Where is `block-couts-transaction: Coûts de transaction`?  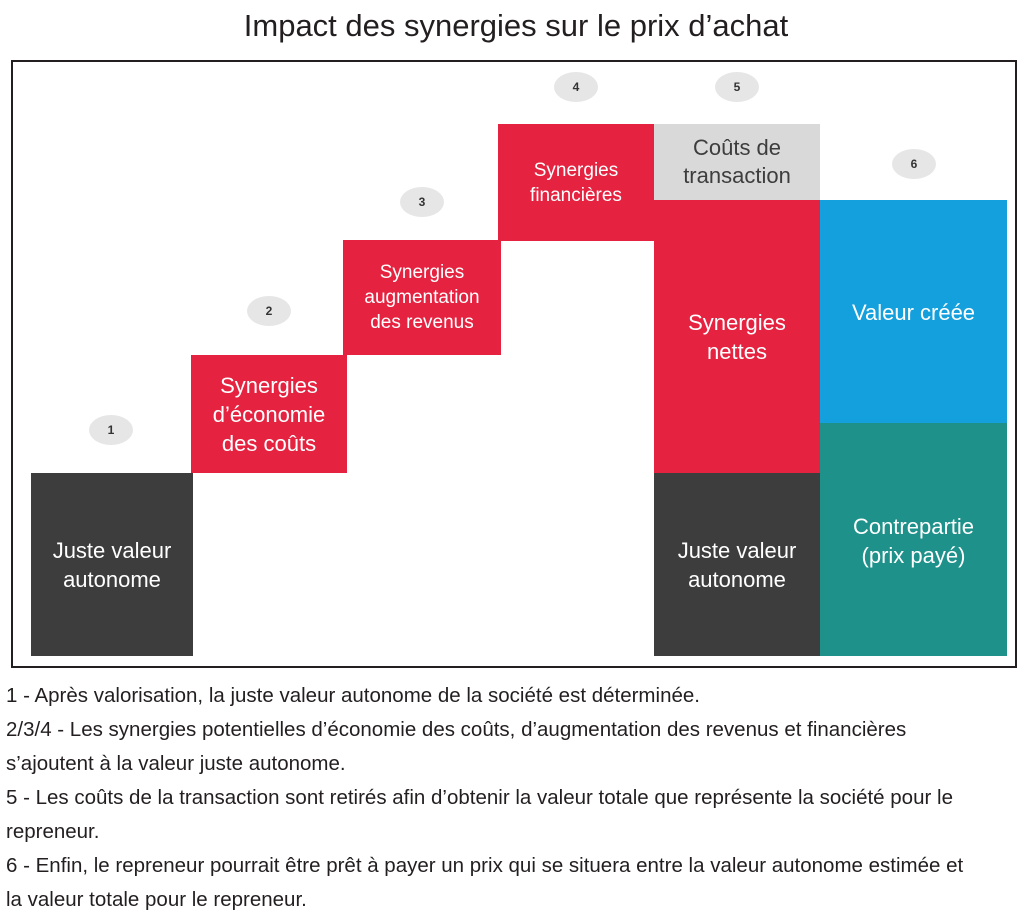
block-couts-transaction: Coûts de transaction is located at coordinates (737, 162).